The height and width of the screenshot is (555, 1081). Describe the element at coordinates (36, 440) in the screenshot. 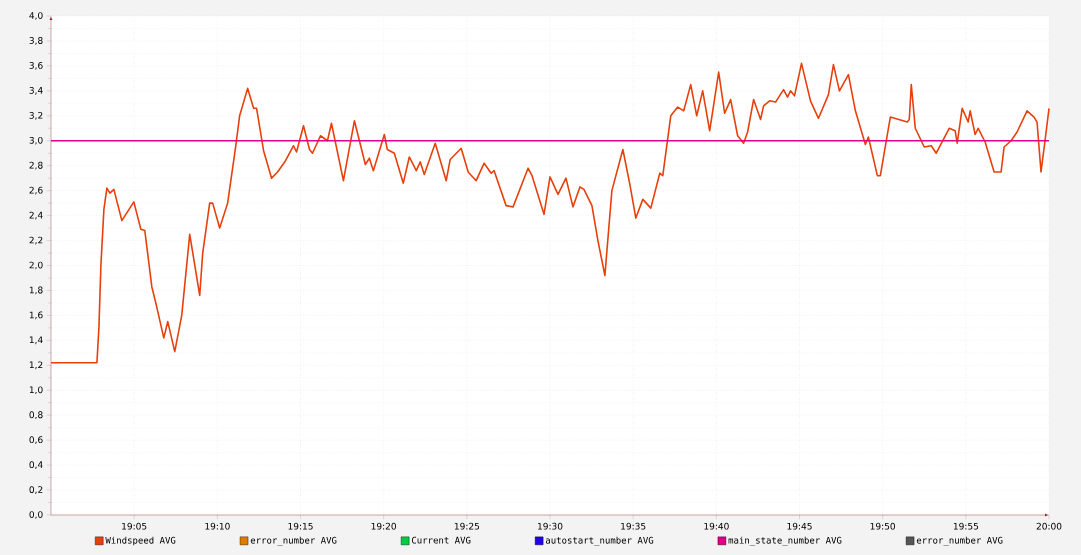

I see `y-tick-label: 0,6` at that location.